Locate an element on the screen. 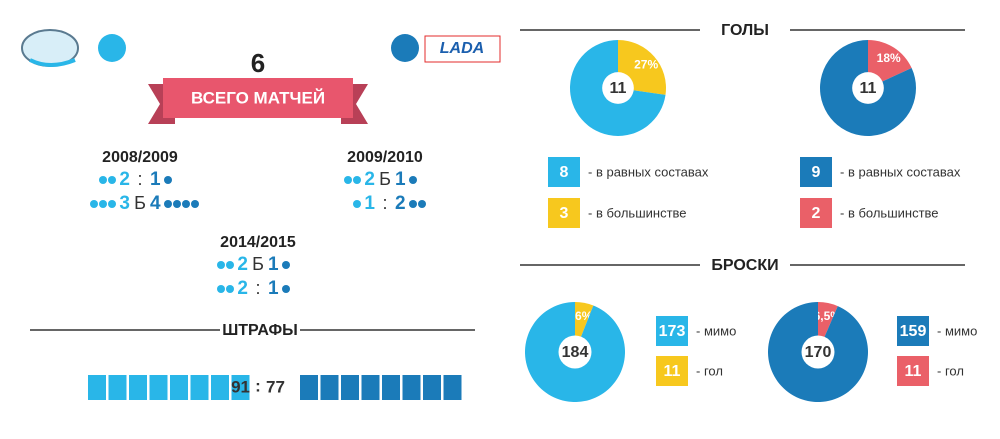 The width and height of the screenshot is (1000, 439). legend-value: 3 is located at coordinates (564, 213).